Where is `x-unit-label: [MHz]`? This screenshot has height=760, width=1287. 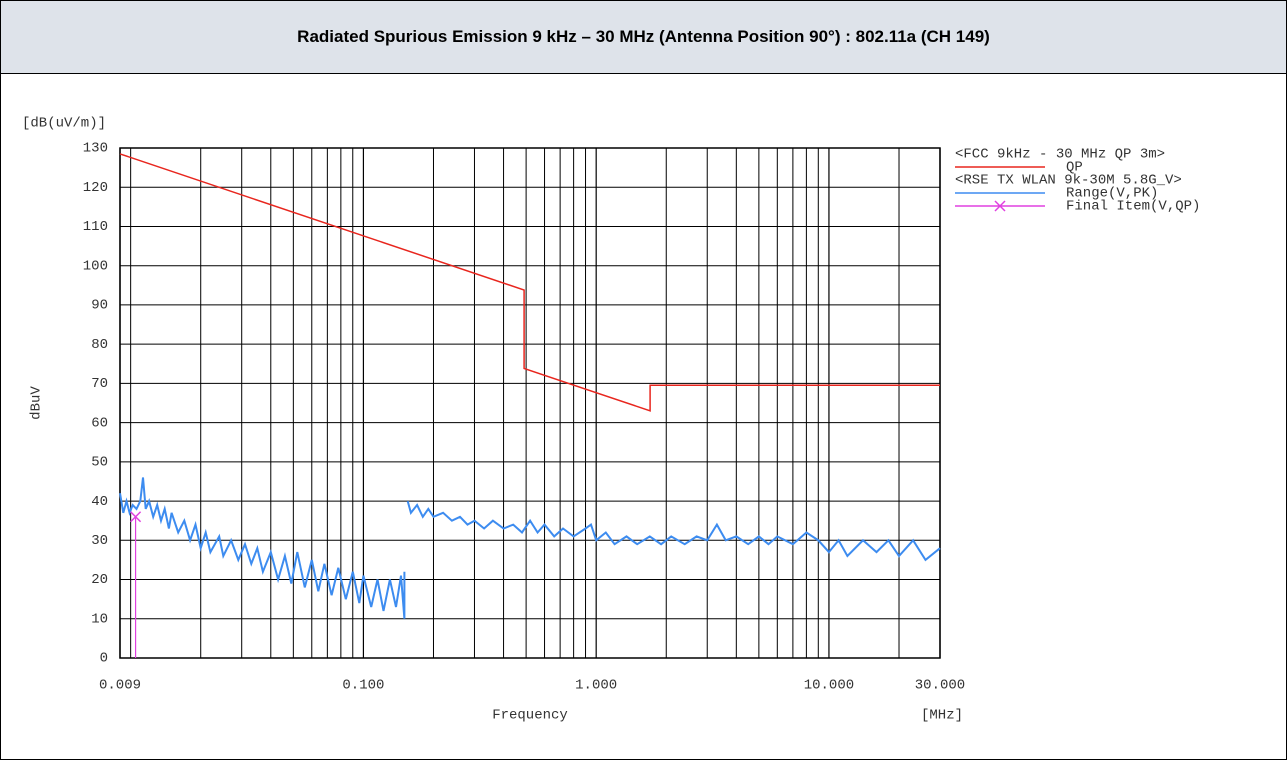
x-unit-label: [MHz] is located at coordinates (942, 716).